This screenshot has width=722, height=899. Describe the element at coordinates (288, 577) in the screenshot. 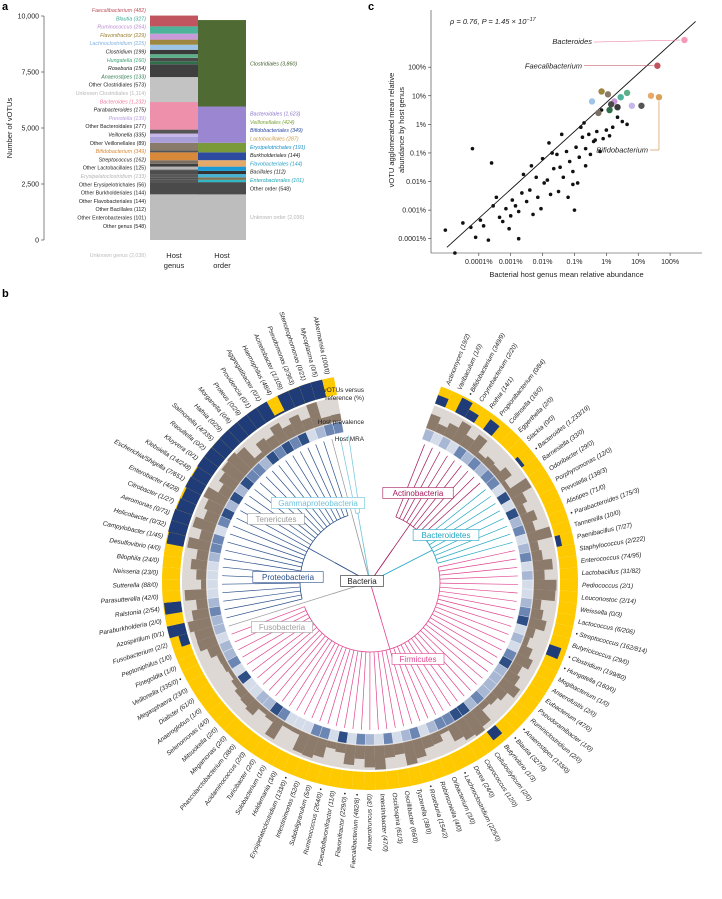

I see `clade-label-proteobacteria: Proteobacteria` at that location.